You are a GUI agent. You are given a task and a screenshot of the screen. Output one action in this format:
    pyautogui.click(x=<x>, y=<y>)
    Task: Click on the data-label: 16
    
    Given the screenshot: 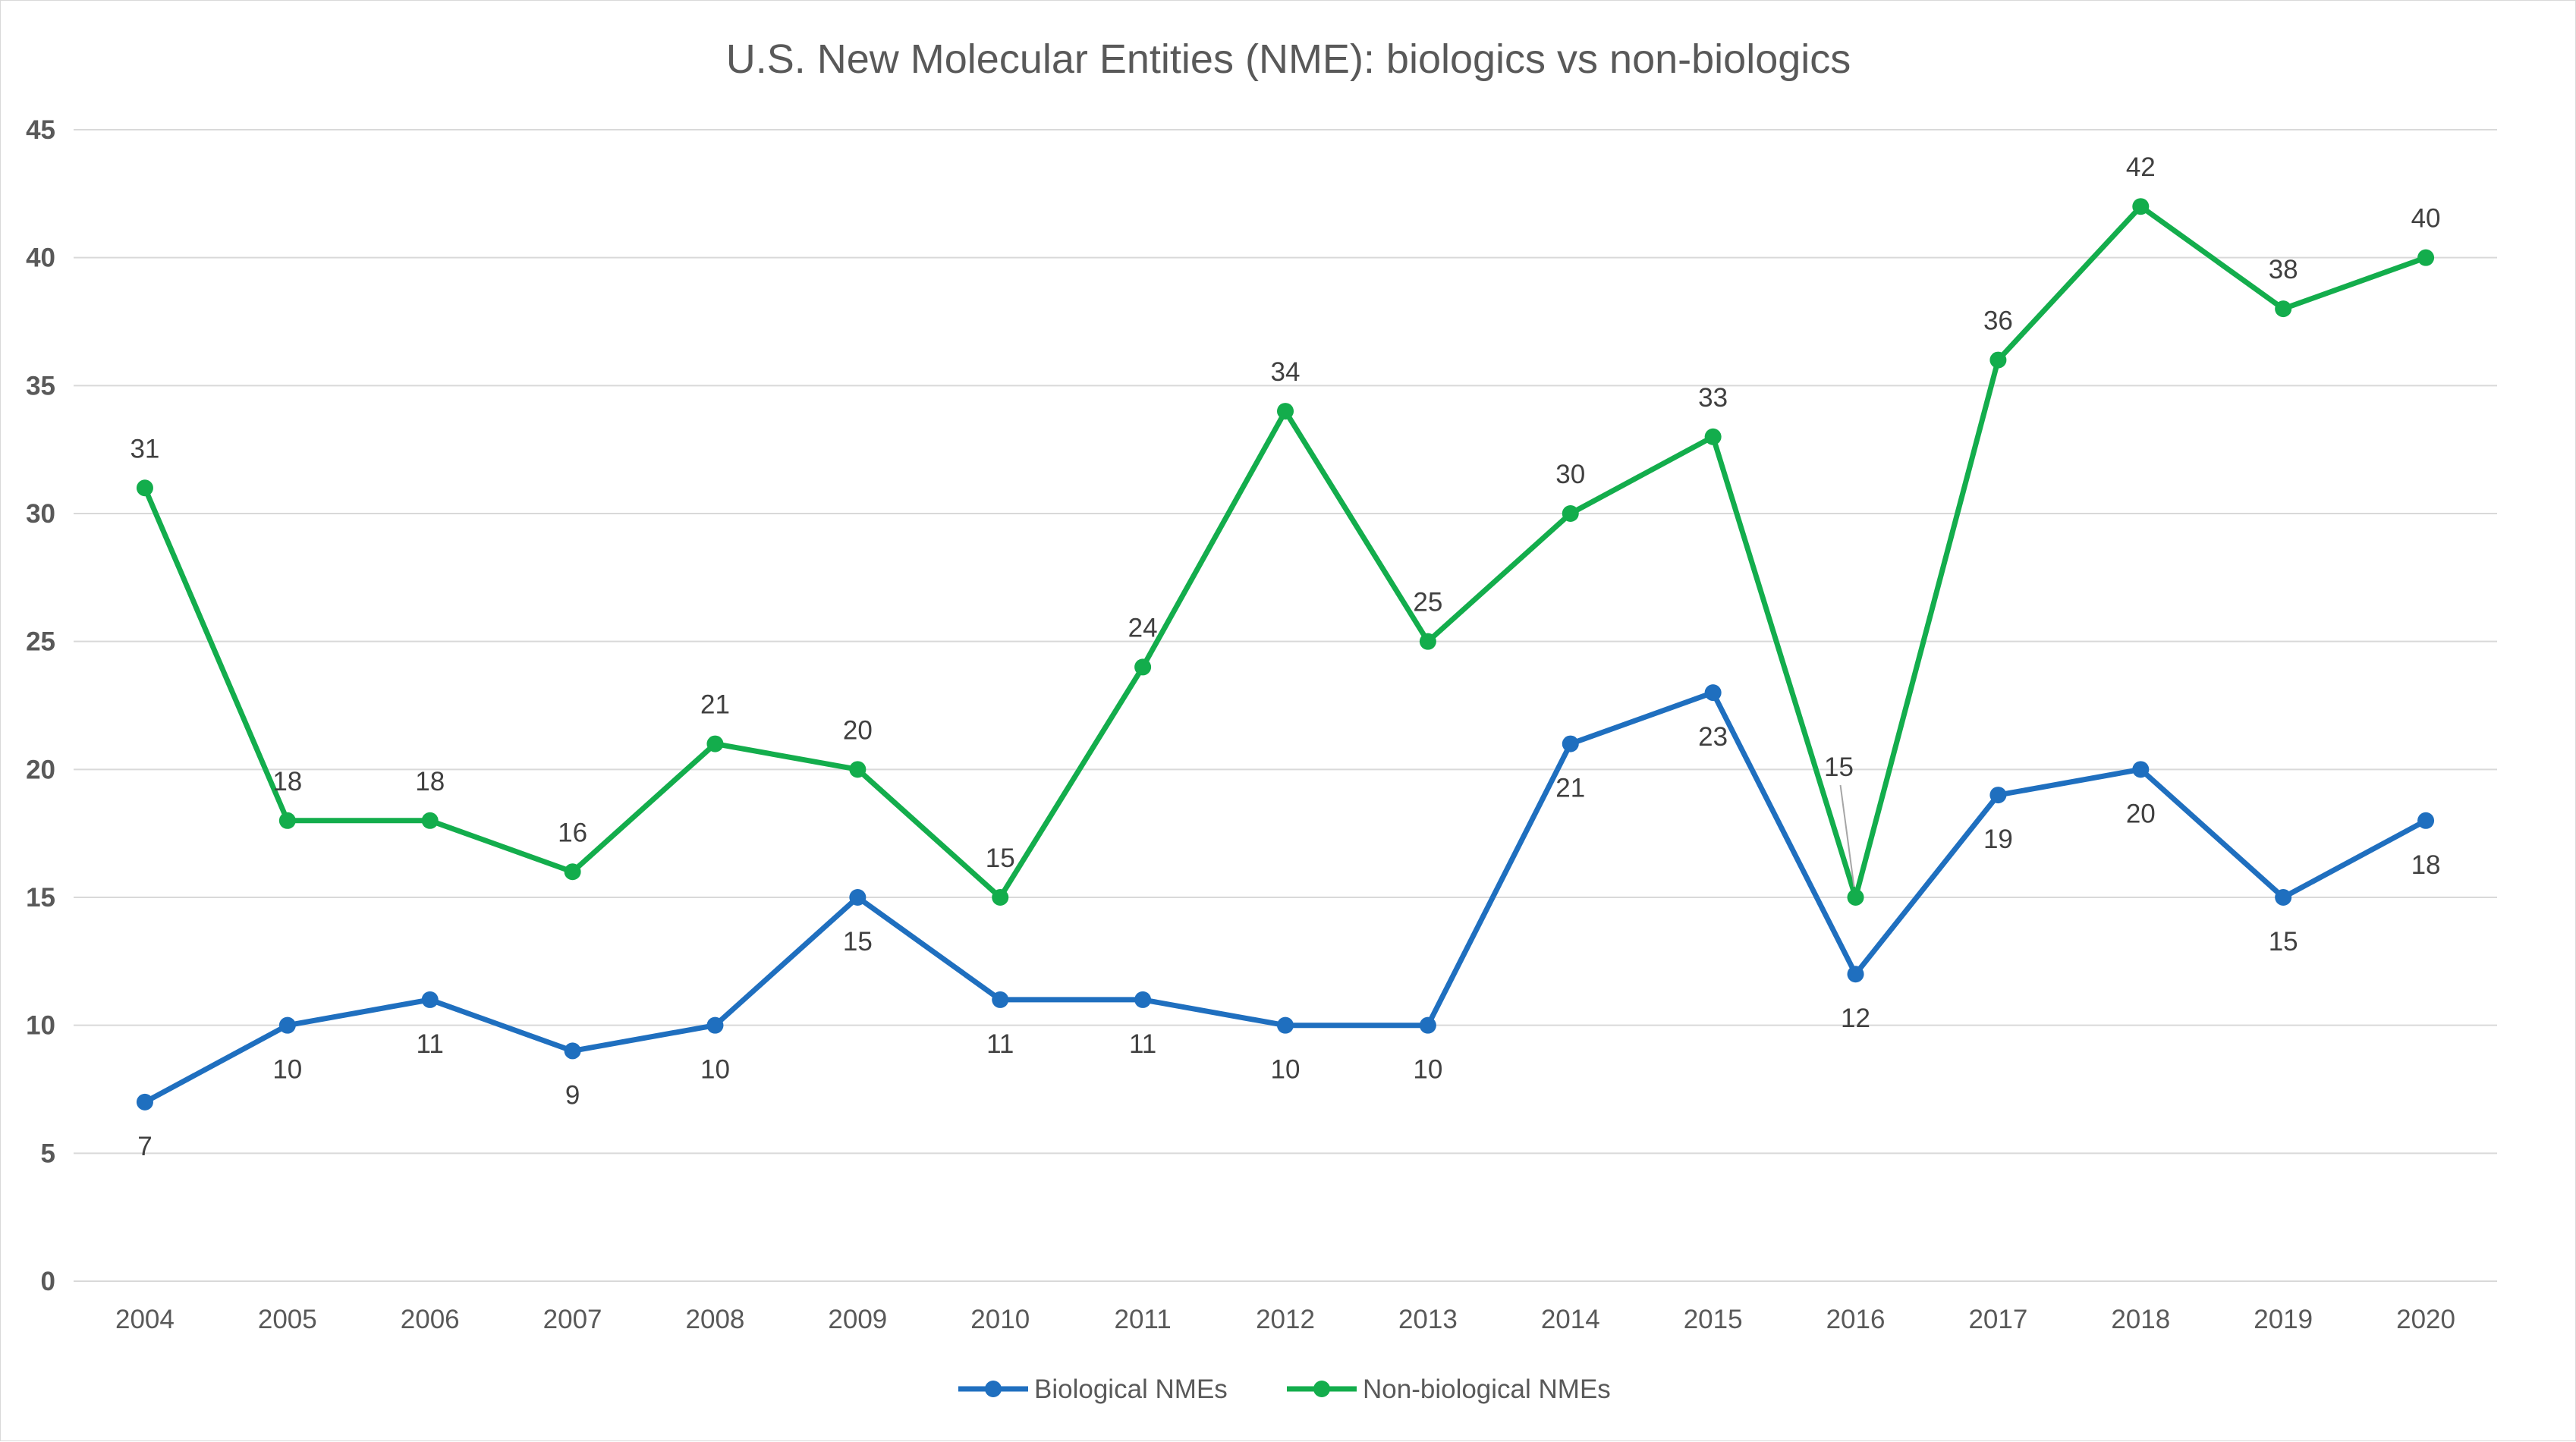 What is the action you would take?
    pyautogui.click(x=572, y=833)
    